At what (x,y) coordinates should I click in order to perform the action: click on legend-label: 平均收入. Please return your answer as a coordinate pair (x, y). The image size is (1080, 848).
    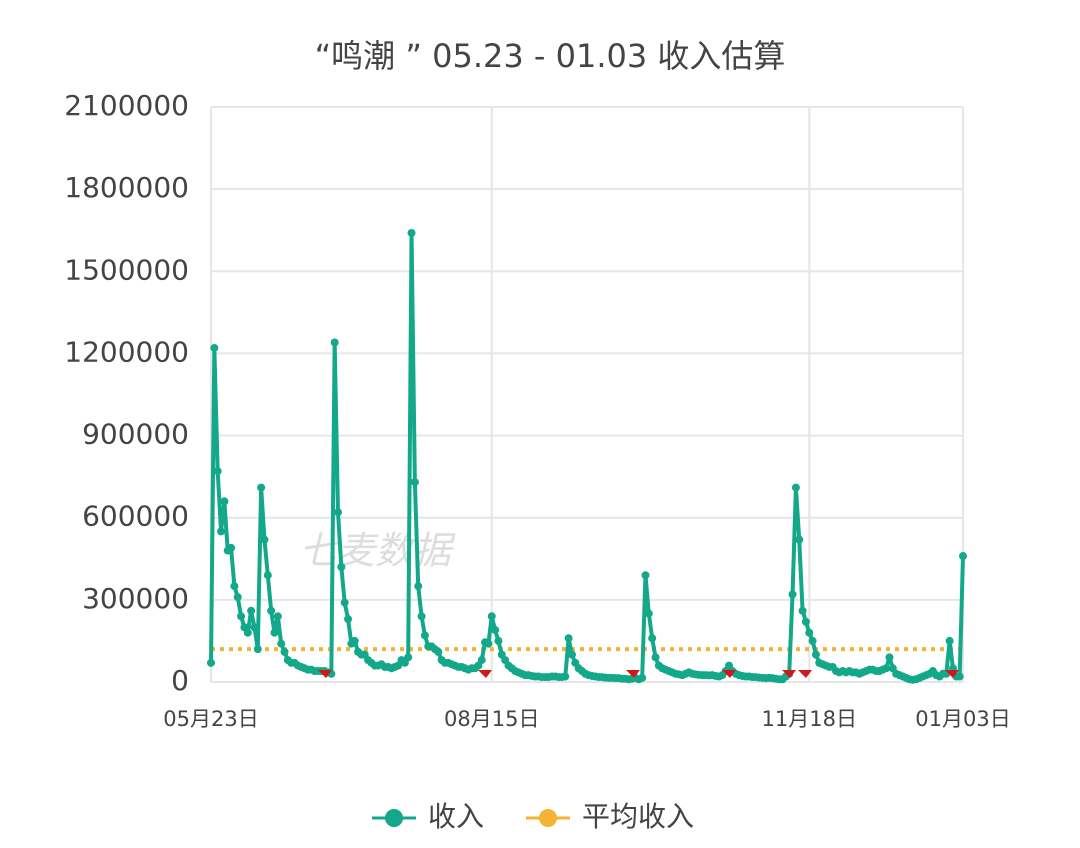
    Looking at the image, I should click on (638, 816).